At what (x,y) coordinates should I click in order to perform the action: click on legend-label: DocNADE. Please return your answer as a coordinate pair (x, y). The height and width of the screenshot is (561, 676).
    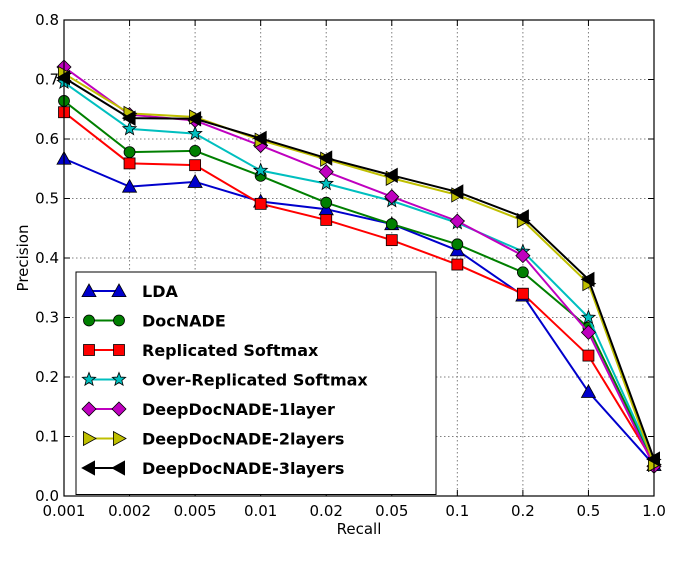
    Looking at the image, I should click on (184, 321).